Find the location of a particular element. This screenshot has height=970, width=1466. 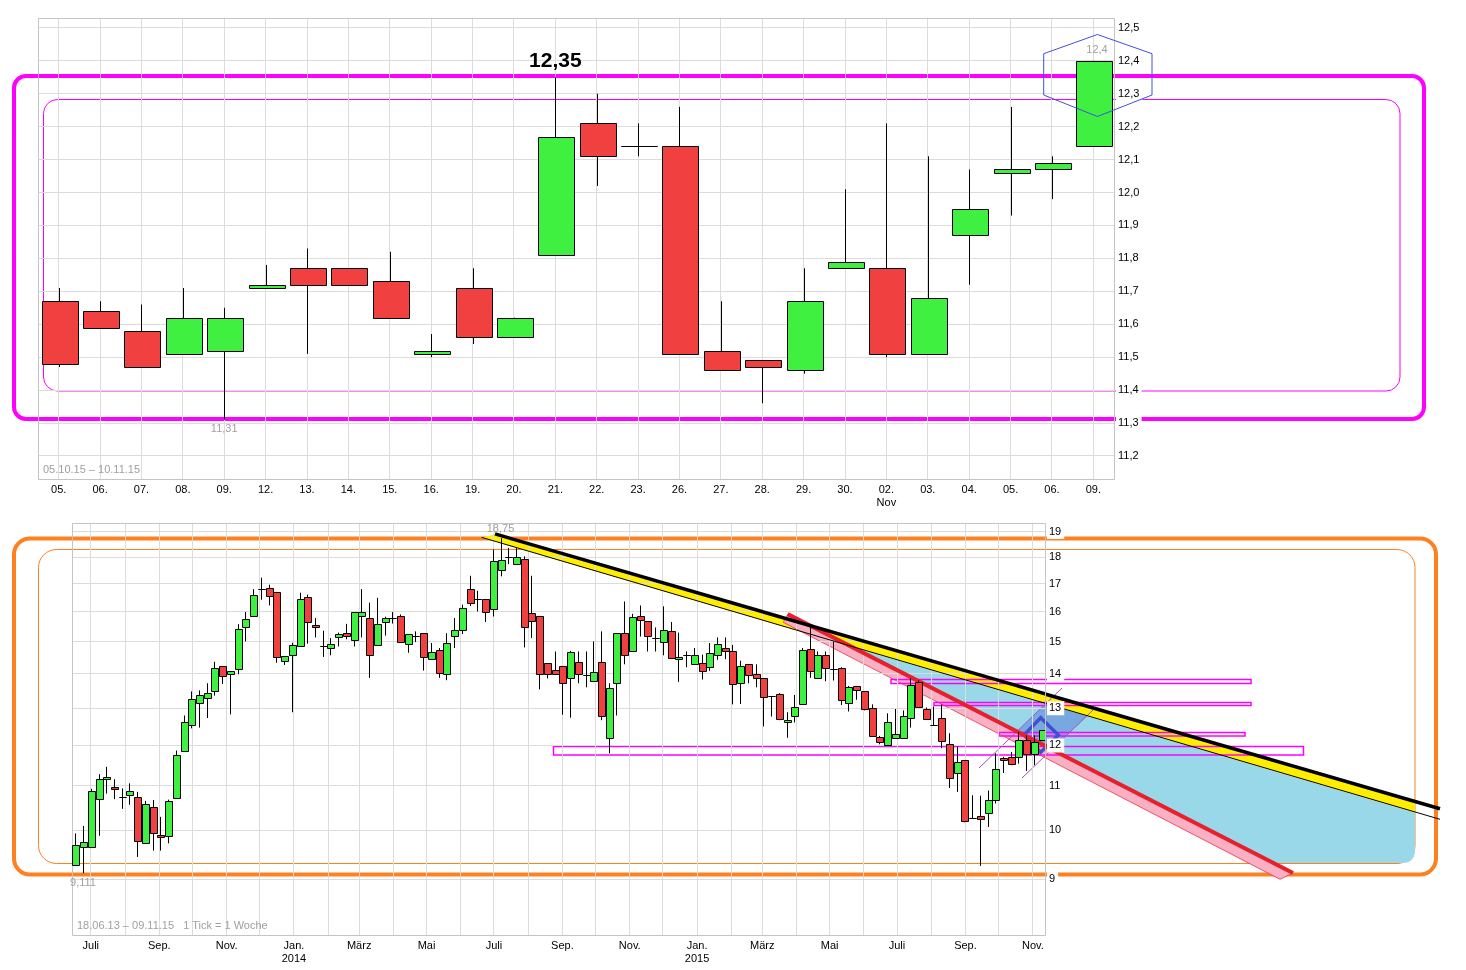

y-tick-label: 11,4 is located at coordinates (1128, 389).